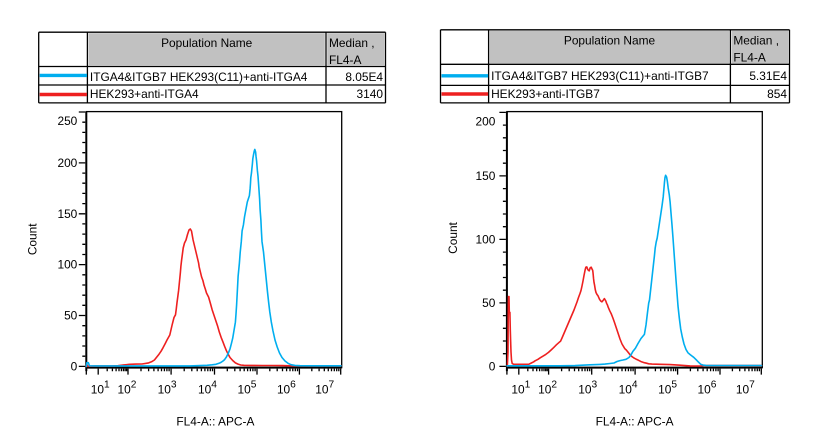 The width and height of the screenshot is (813, 448). Describe the element at coordinates (144, 94) in the screenshot. I see `svg-text: HEK293+anti-ITGA4` at that location.